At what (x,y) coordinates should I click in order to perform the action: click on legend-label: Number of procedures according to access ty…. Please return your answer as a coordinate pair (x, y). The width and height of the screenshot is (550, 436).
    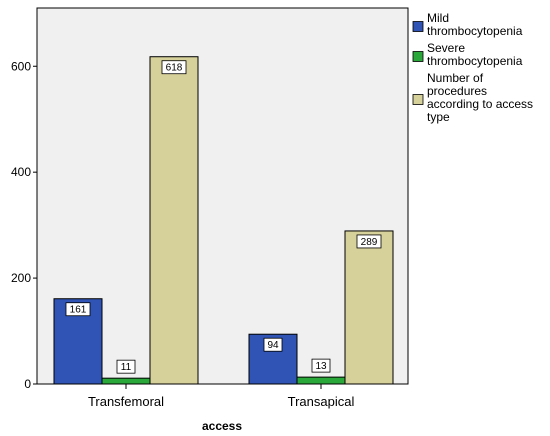
    Looking at the image, I should click on (480, 97).